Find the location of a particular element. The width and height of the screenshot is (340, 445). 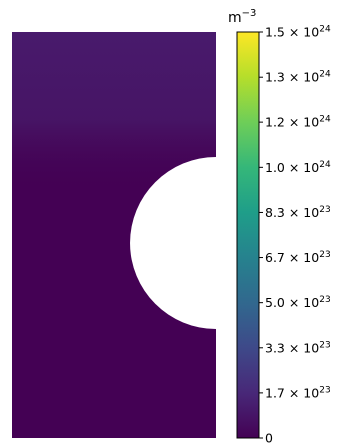

colorbar-tick-label: 0 is located at coordinates (269, 438).